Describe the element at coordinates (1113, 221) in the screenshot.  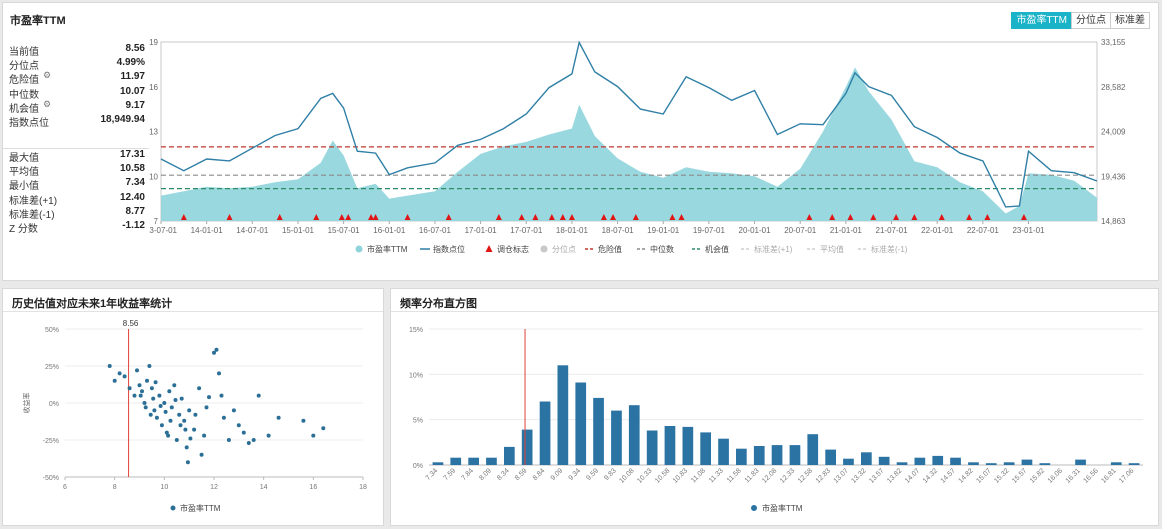
I see `y-right-tick-label: 14,863` at that location.